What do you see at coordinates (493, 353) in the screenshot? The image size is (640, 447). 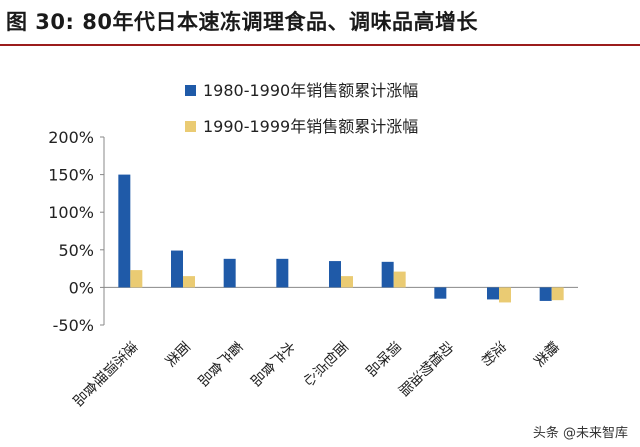 I see `x-category-label: 淀粉` at bounding box center [493, 353].